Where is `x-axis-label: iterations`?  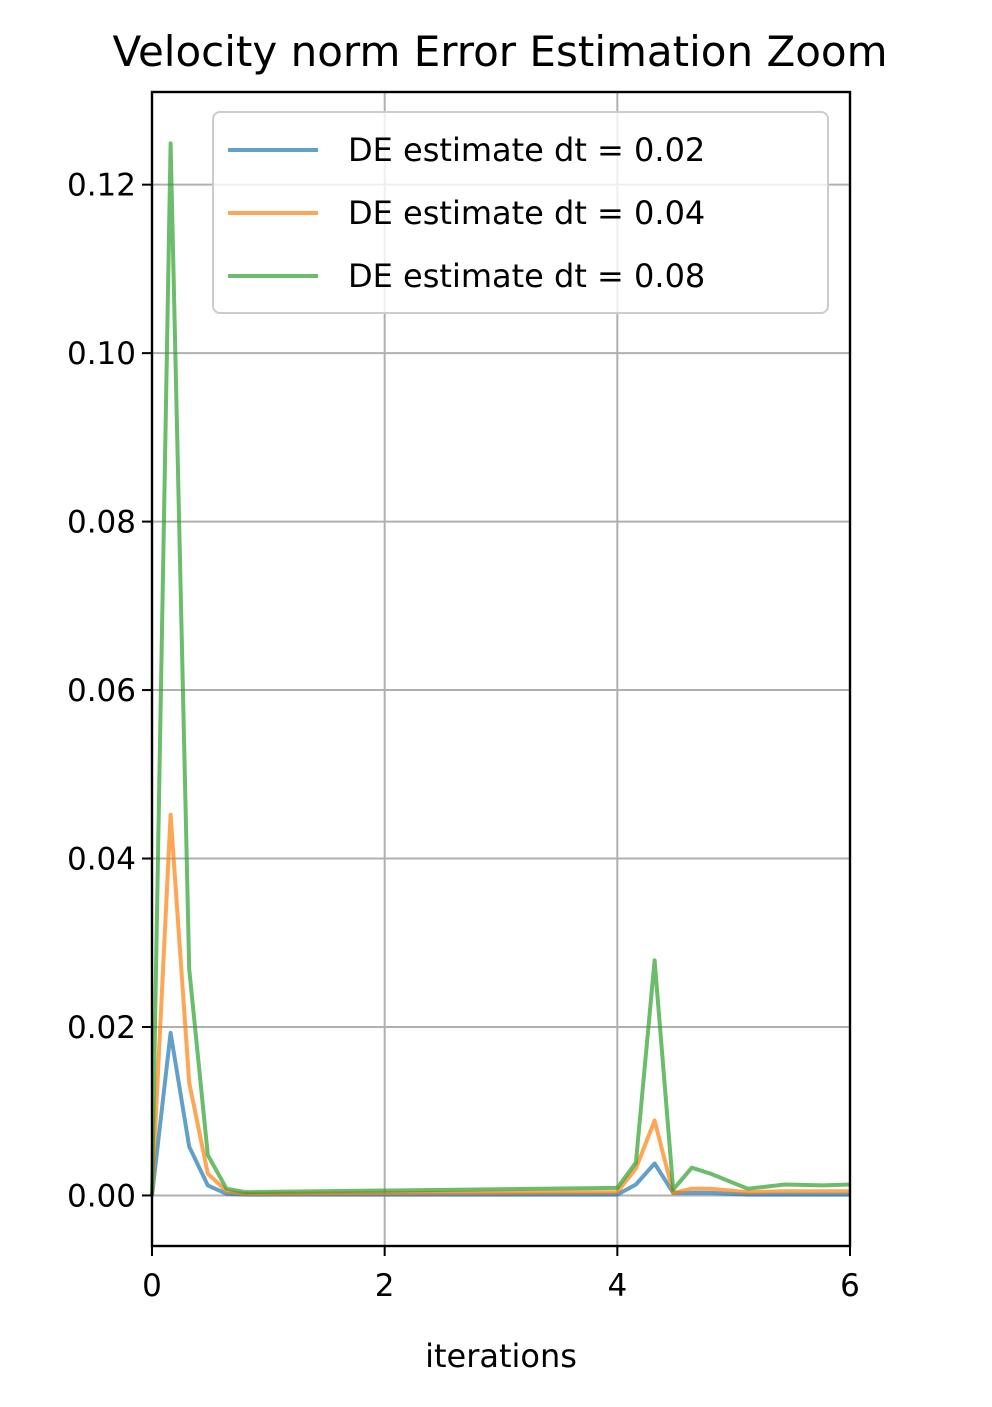 x-axis-label: iterations is located at coordinates (501, 1356).